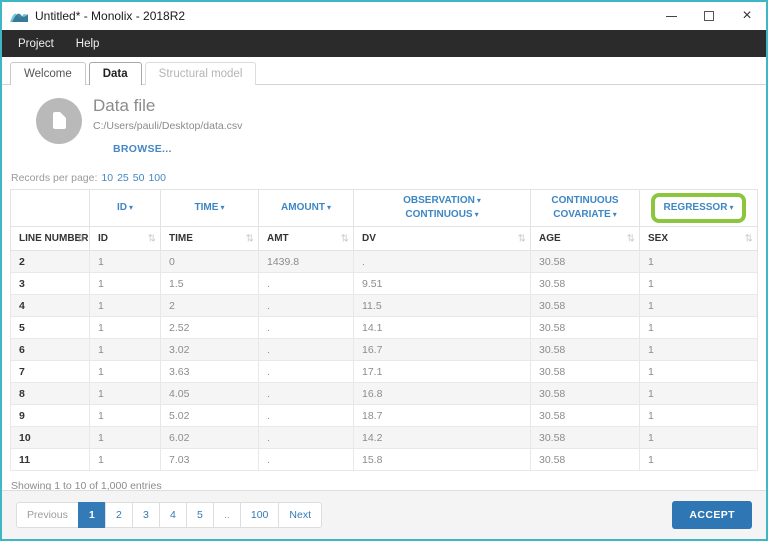 The width and height of the screenshot is (768, 541). Describe the element at coordinates (181, 238) in the screenshot. I see `column-header-label: TIME` at that location.